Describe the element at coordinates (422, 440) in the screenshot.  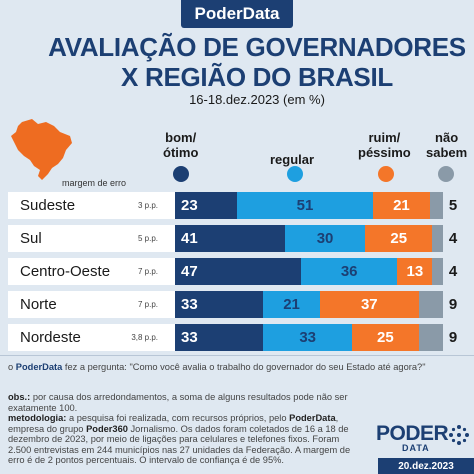
I see `poderdata-logo: PODER DATA` at that location.